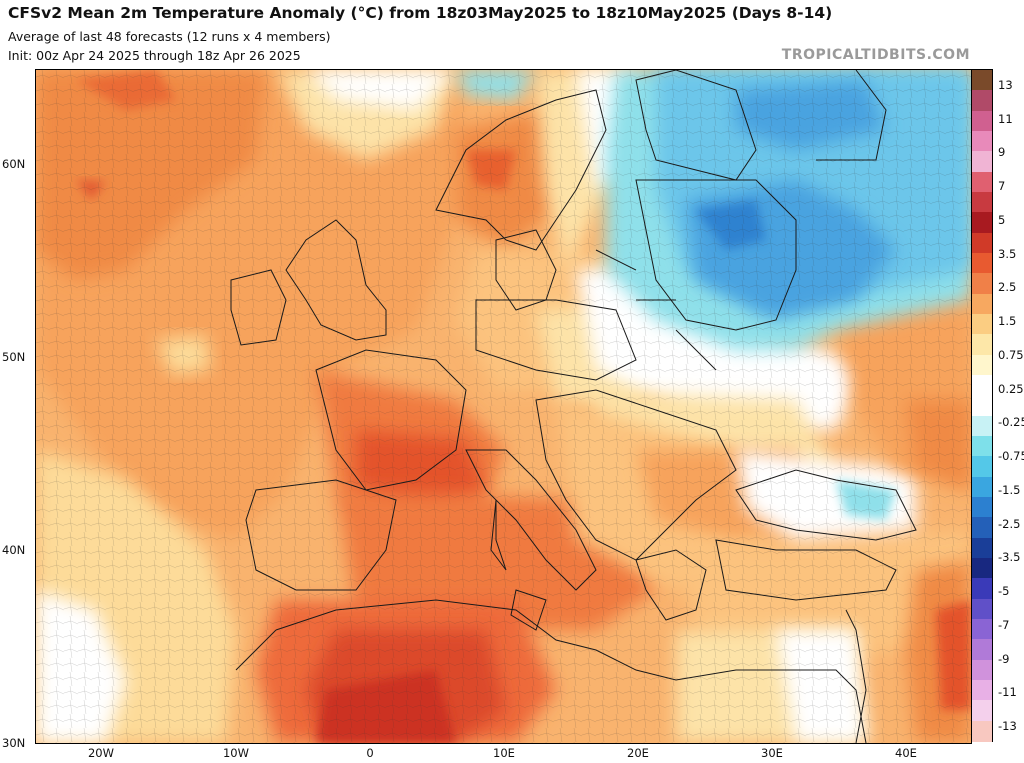 The width and height of the screenshot is (1024, 763). I want to click on lat-label-40n: 40N, so click(14, 550).